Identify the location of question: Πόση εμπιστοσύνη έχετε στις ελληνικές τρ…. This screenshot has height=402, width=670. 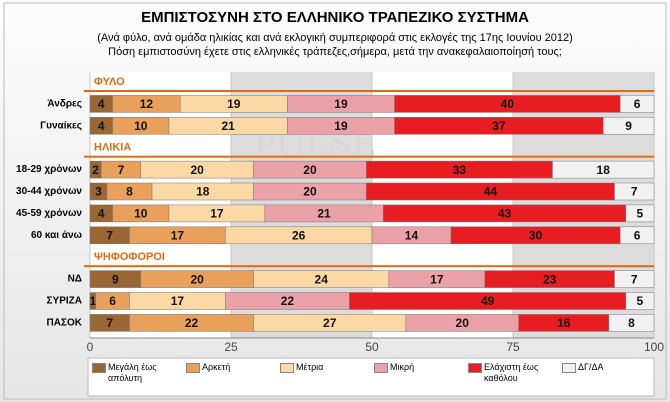
(335, 52).